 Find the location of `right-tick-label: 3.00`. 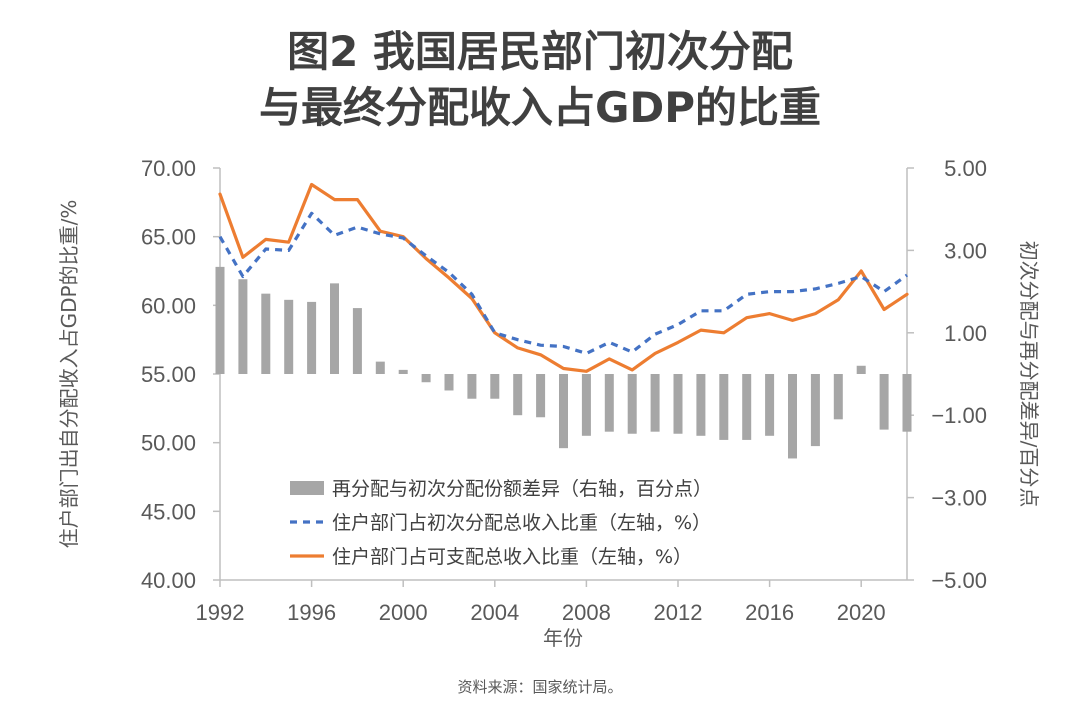

right-tick-label: 3.00 is located at coordinates (965, 250).